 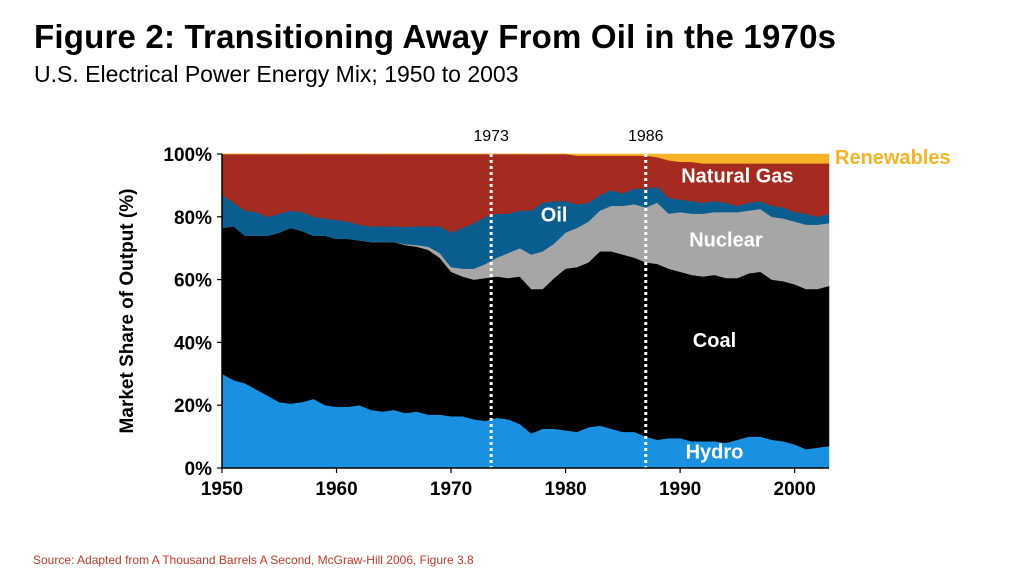 What do you see at coordinates (714, 341) in the screenshot?
I see `series-label-coal: Coal` at bounding box center [714, 341].